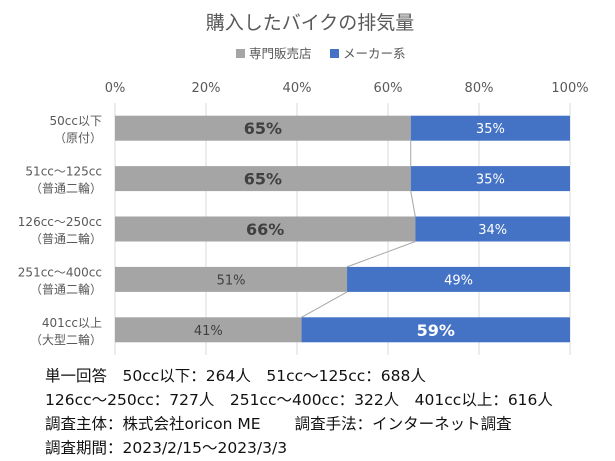  I want to click on data-label-series-1: 41%, so click(208, 331).